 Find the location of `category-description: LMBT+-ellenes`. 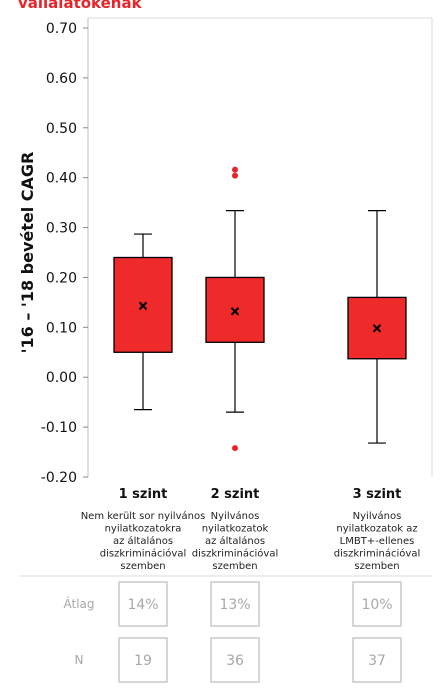

category-description: LMBT+-ellenes is located at coordinates (377, 541).